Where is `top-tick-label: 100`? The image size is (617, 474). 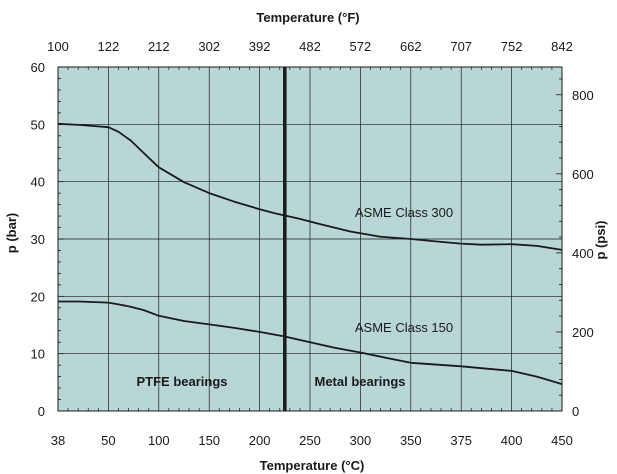 top-tick-label: 100 is located at coordinates (58, 46).